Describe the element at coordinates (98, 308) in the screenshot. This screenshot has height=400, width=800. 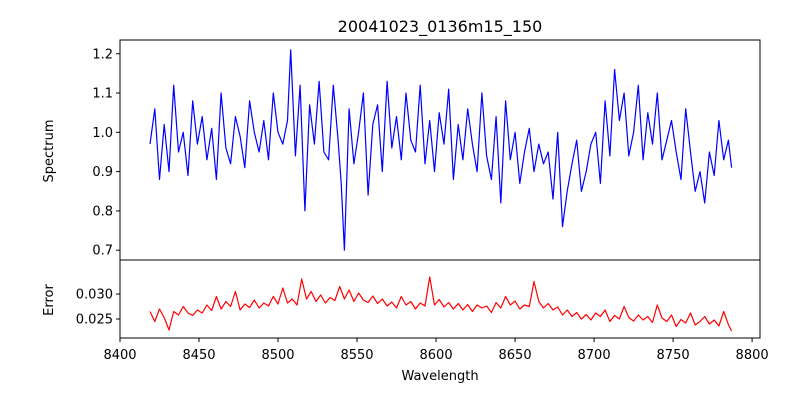
I see `error-y-ticks: 0.025 0.030` at that location.